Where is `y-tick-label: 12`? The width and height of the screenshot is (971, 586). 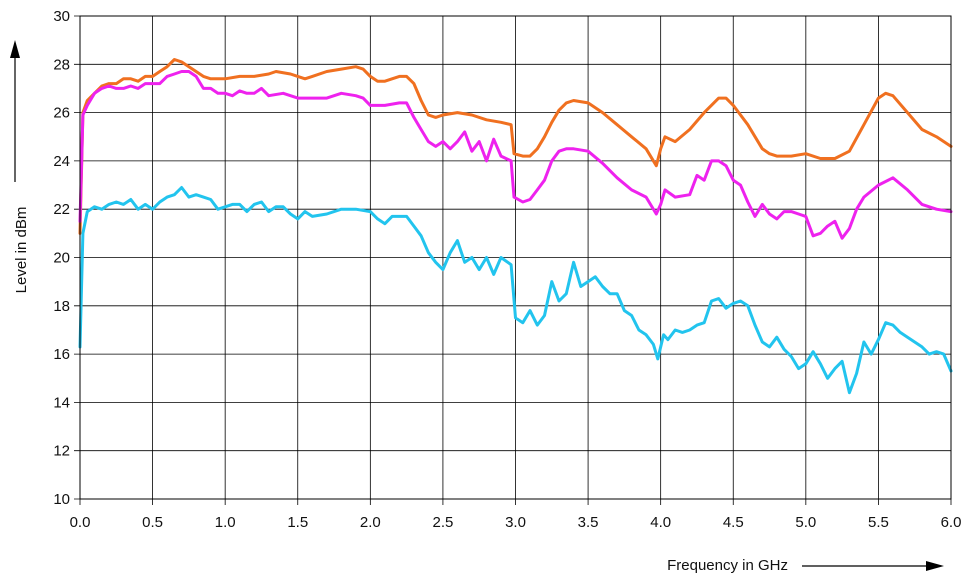
y-tick-label: 12 is located at coordinates (61, 451).